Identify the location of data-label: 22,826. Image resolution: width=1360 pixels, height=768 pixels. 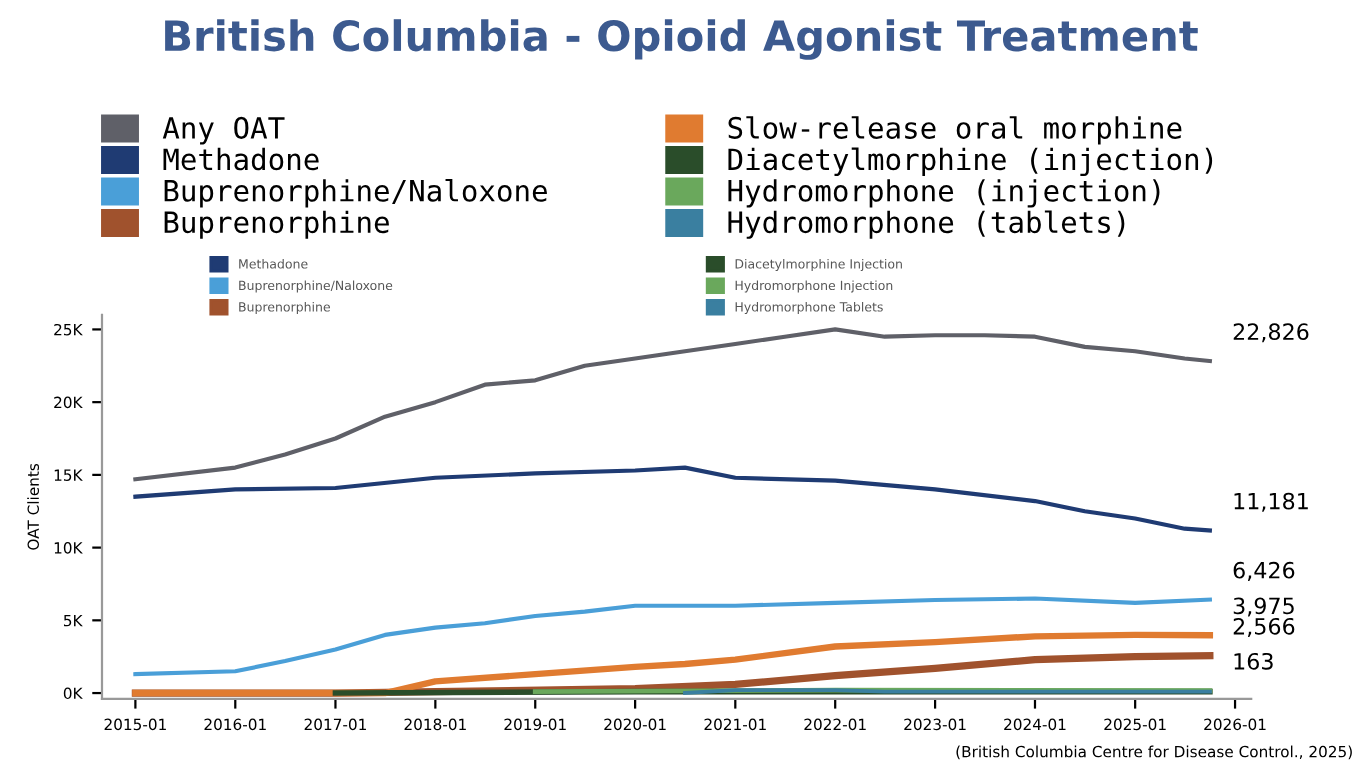
(1271, 333).